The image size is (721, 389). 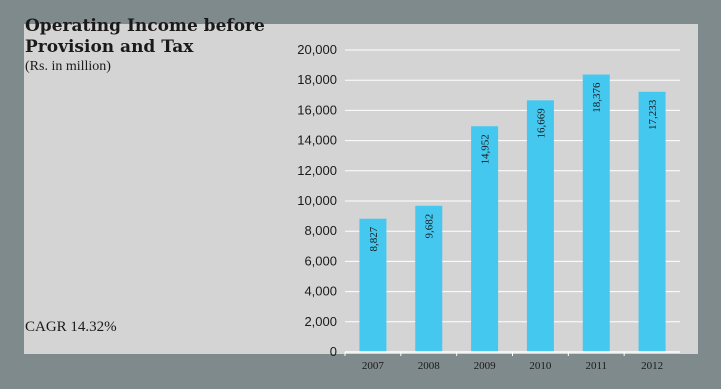 I want to click on bar-value-label: 14,952, so click(x=486, y=149).